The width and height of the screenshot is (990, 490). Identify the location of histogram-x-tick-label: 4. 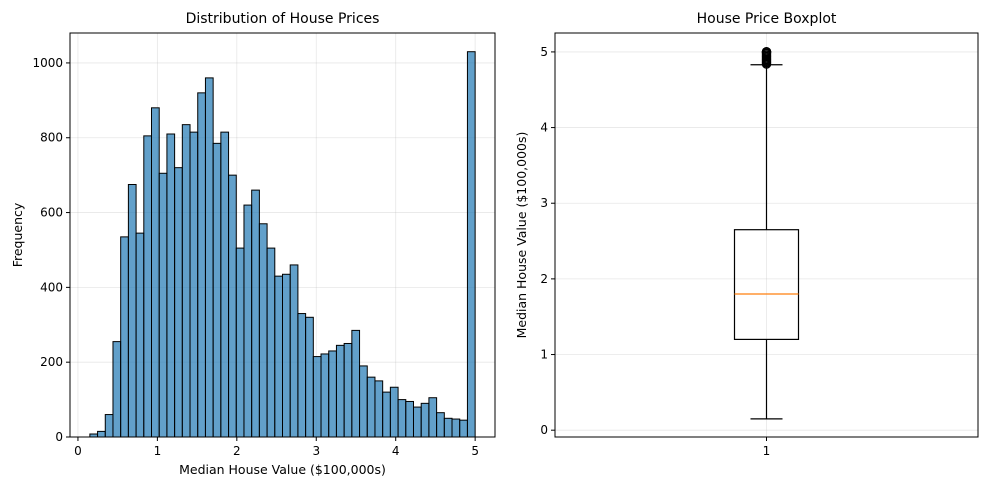
(396, 451).